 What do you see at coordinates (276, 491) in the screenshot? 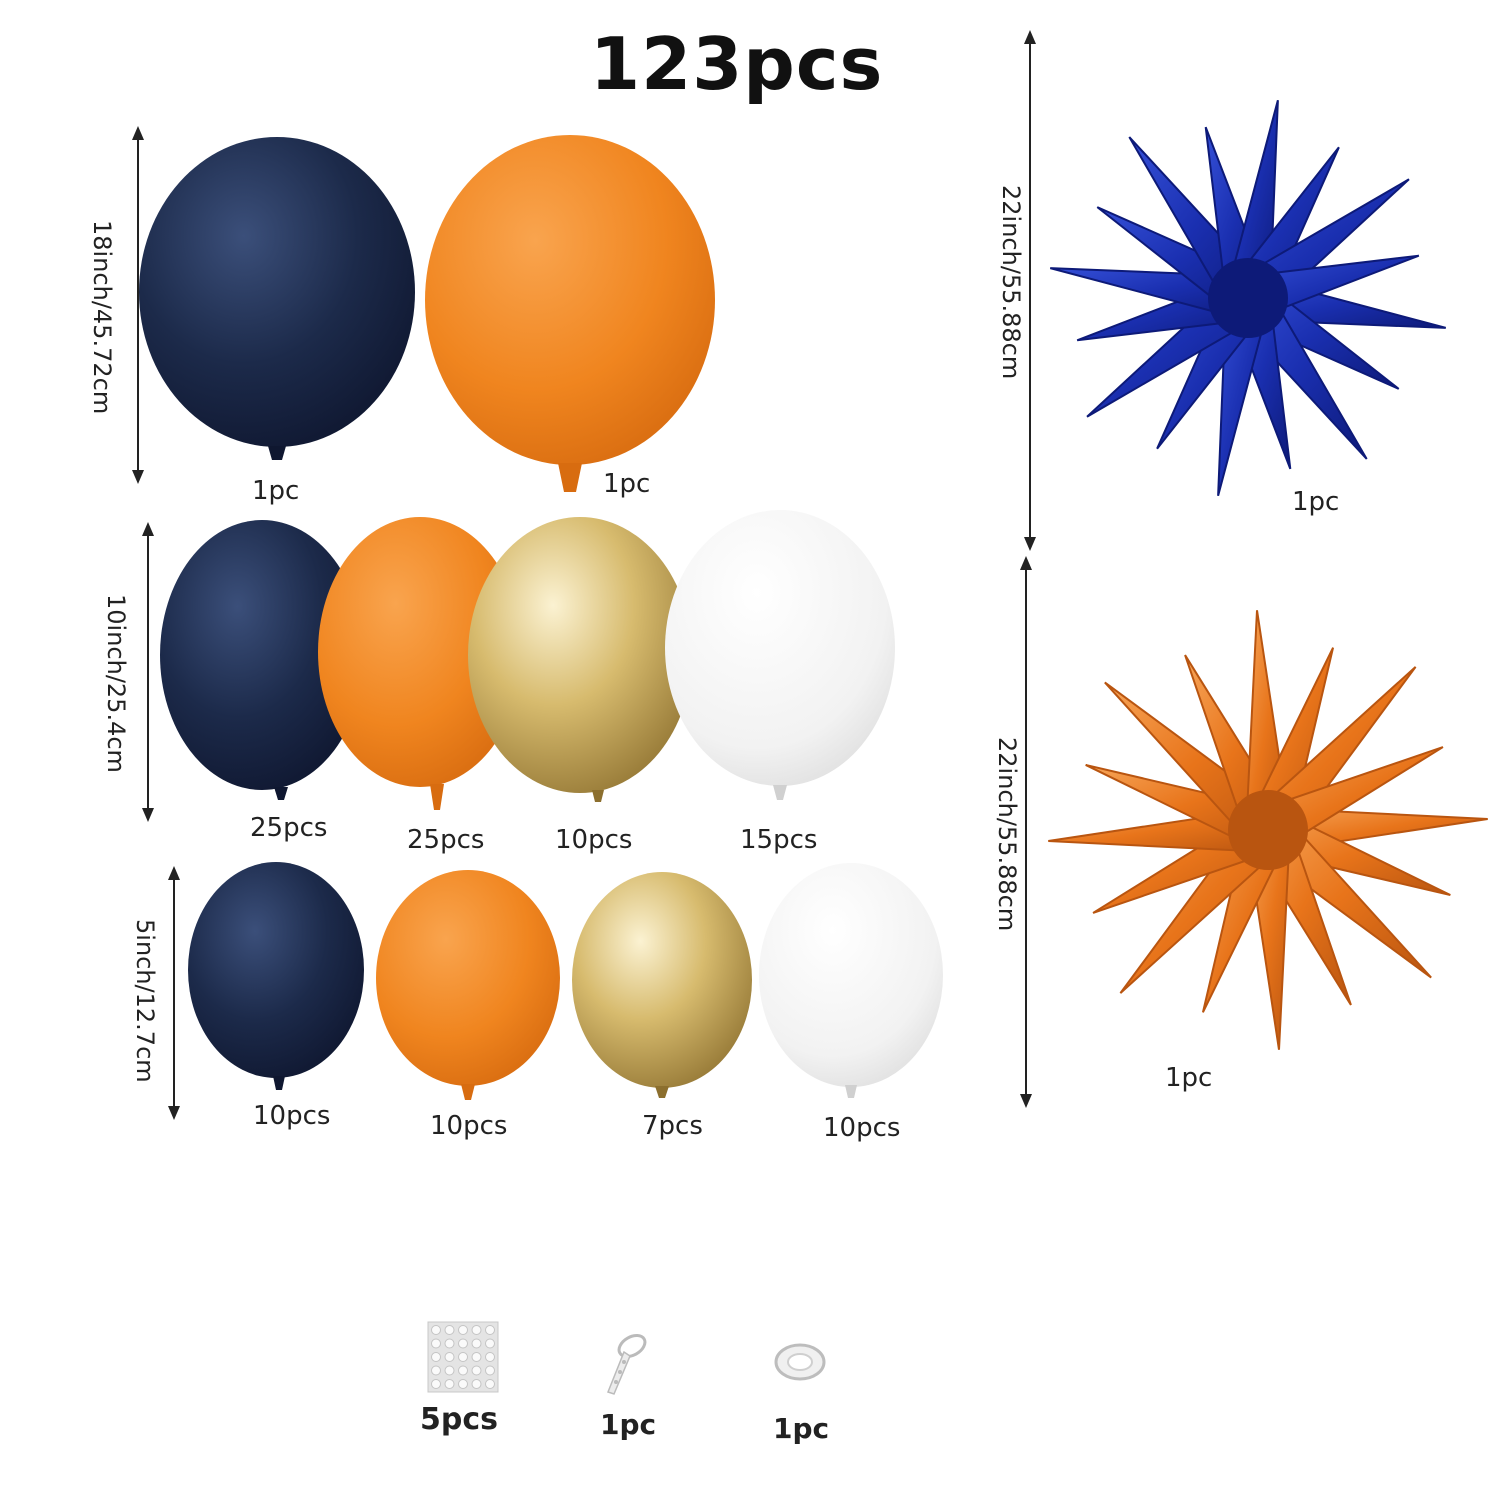
I see `qty-navy-18inch: 1pc` at bounding box center [276, 491].